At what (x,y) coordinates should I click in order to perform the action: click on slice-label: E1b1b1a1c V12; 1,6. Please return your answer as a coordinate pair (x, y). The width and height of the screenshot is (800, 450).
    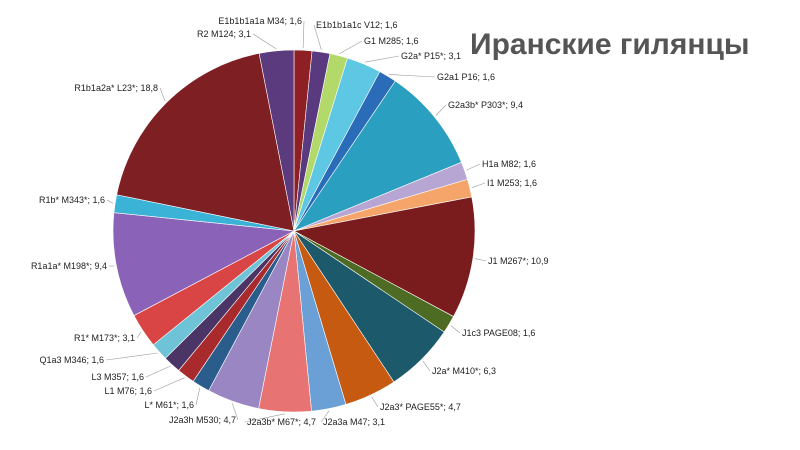
    Looking at the image, I should click on (357, 25).